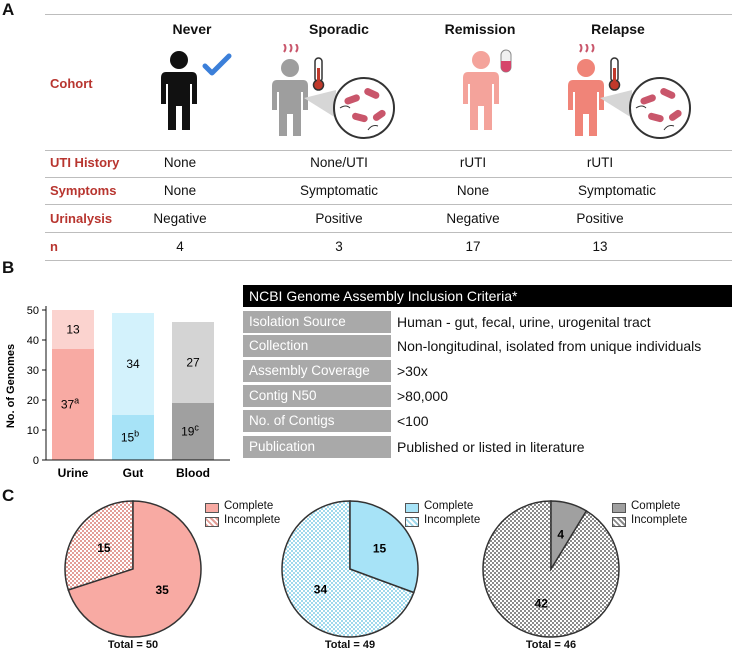 Image resolution: width=732 pixels, height=654 pixels. I want to click on person-sporadic-icon, so click(333, 91).